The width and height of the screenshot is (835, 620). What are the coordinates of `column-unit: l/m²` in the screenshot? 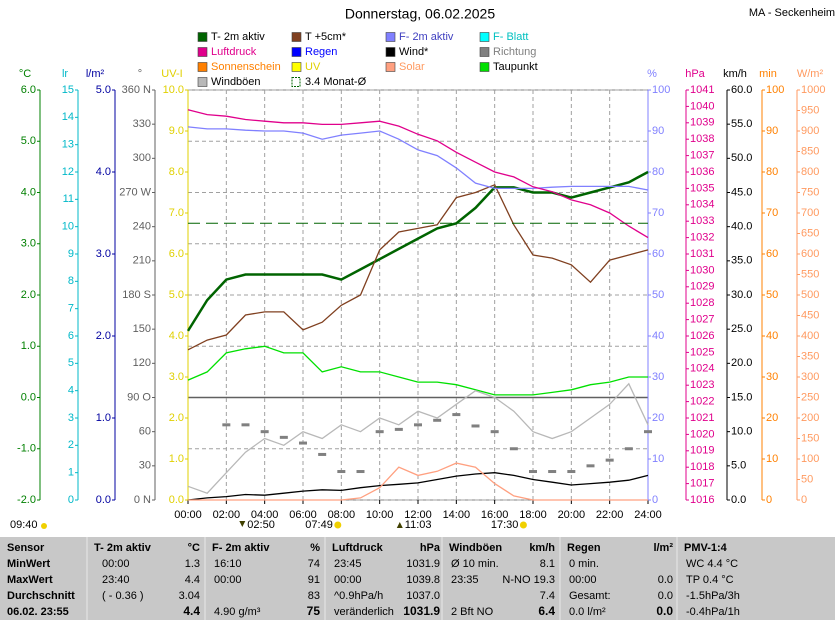 It's located at (663, 548).